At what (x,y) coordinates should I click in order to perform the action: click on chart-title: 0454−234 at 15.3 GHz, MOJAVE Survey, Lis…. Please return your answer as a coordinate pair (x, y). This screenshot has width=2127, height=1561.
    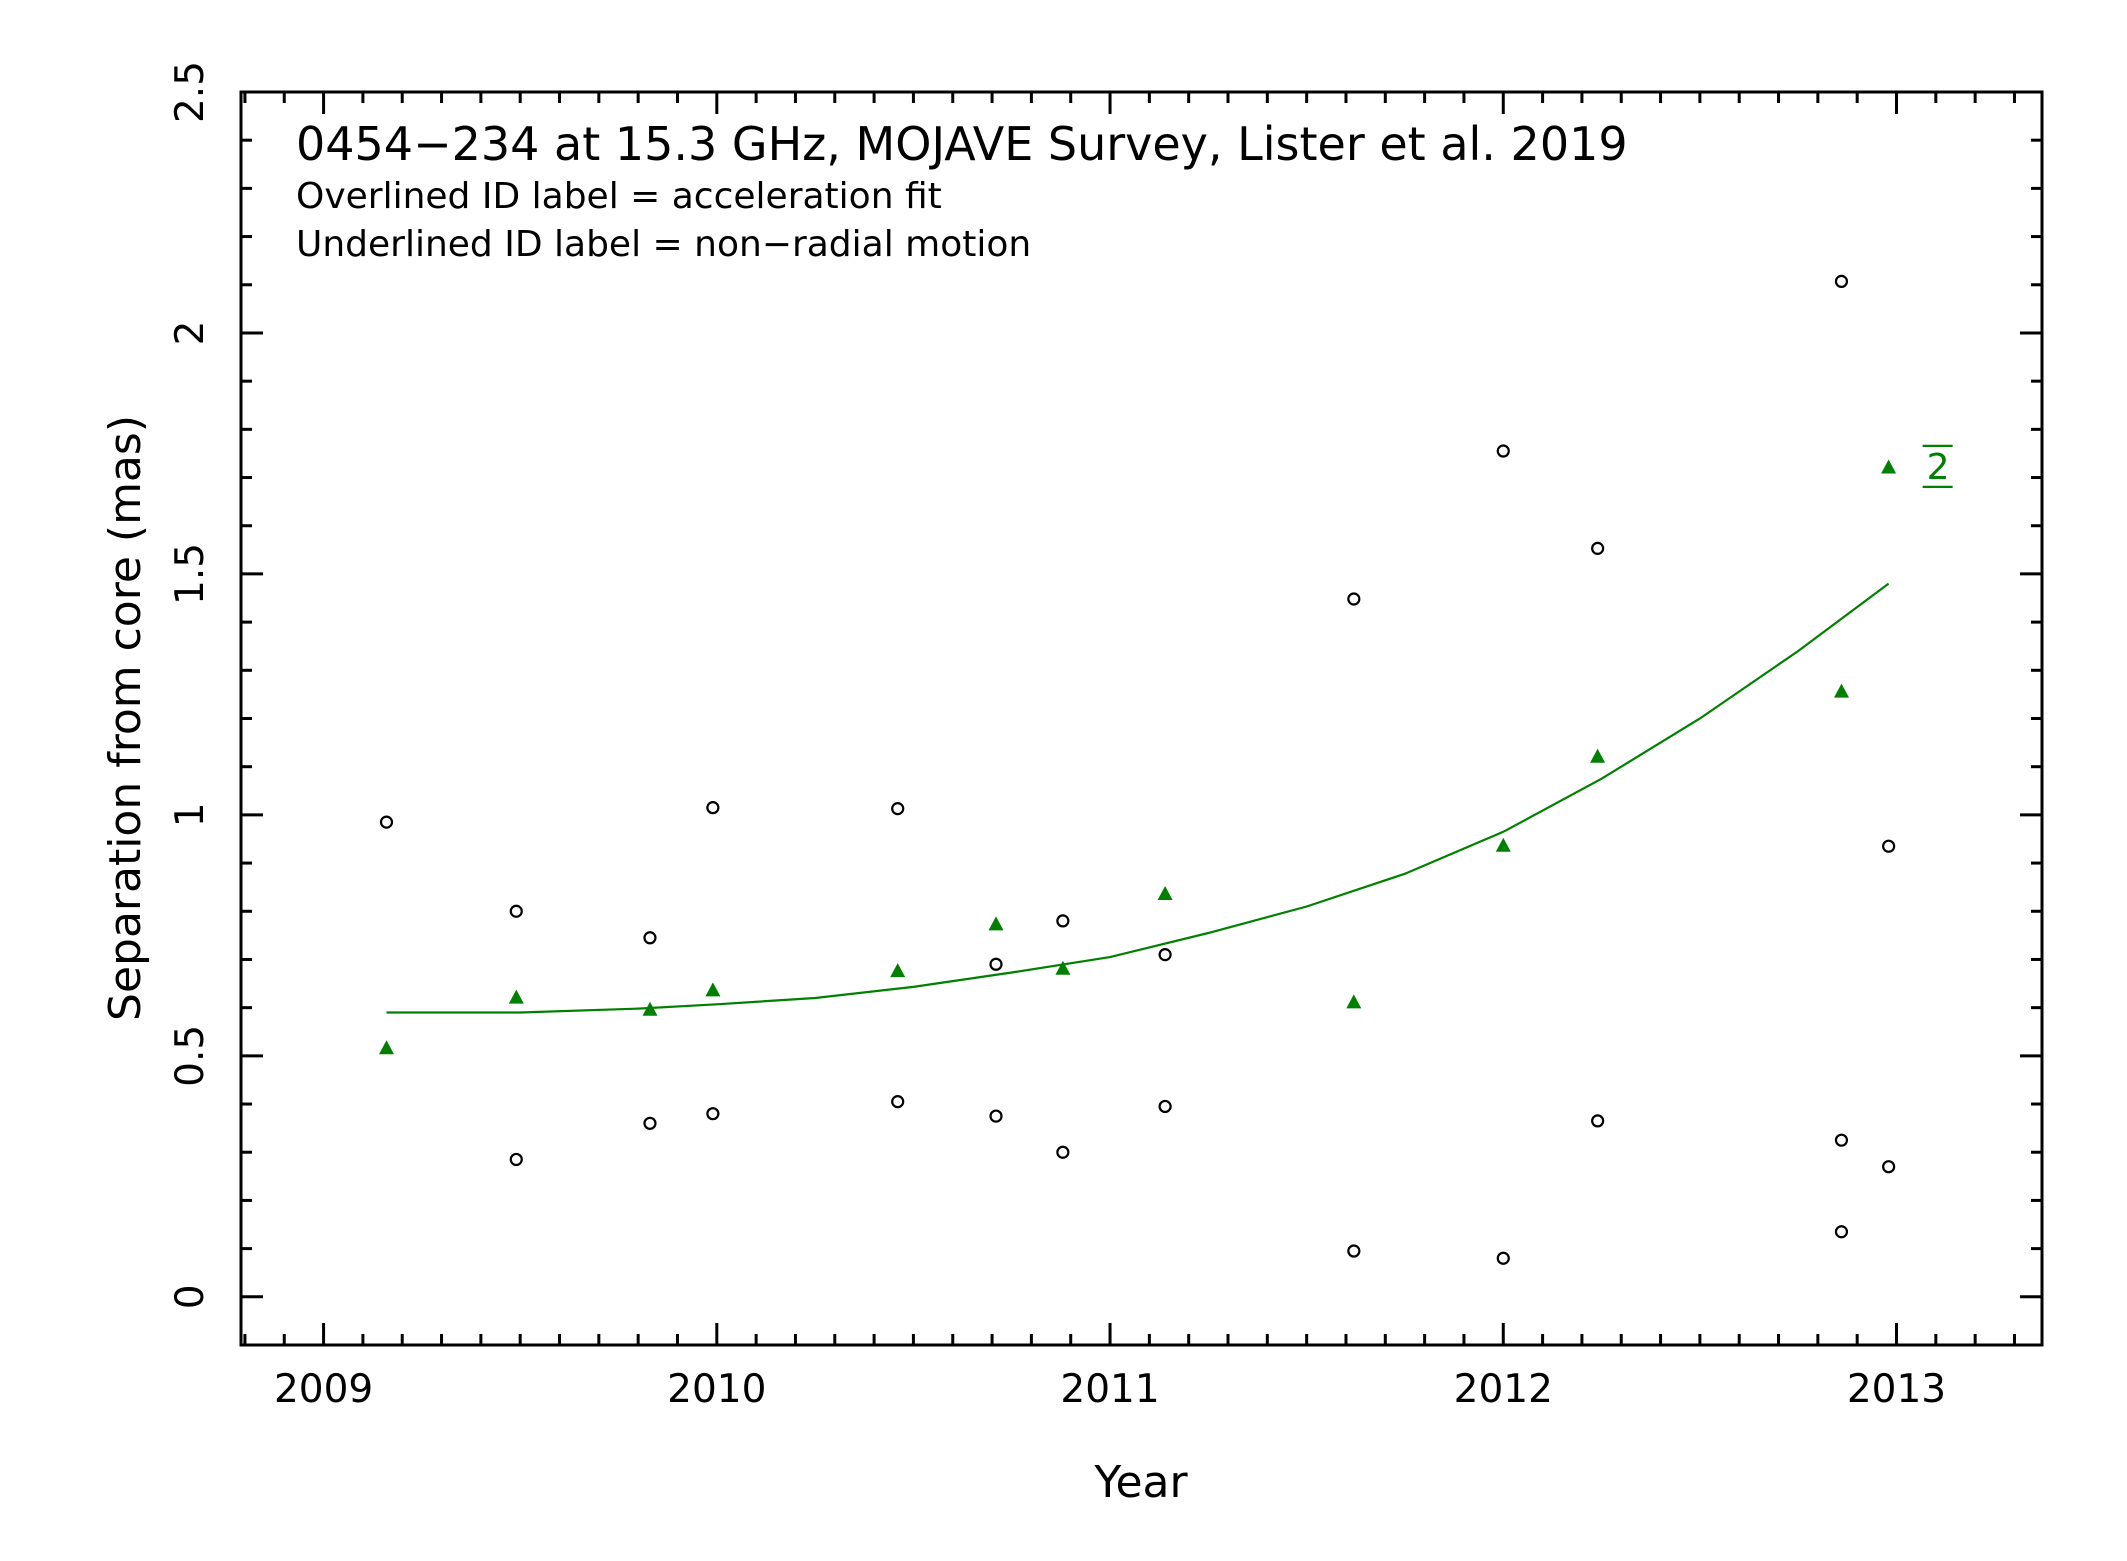
    Looking at the image, I should click on (962, 144).